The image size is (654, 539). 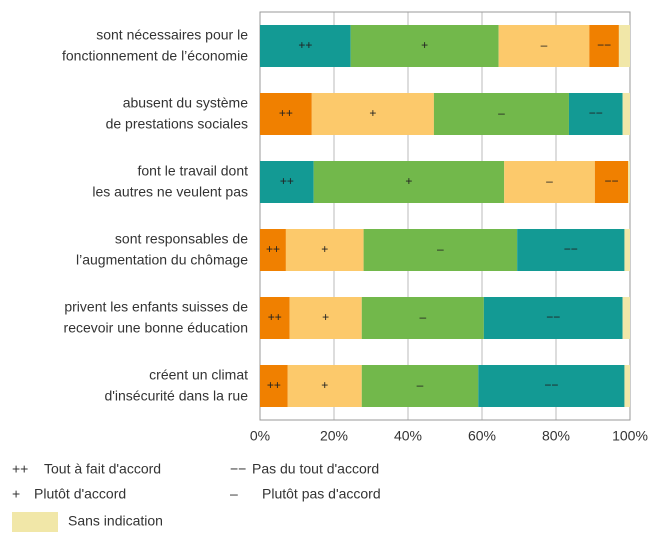 What do you see at coordinates (20, 469) in the screenshot?
I see `legend-symbol: ++` at bounding box center [20, 469].